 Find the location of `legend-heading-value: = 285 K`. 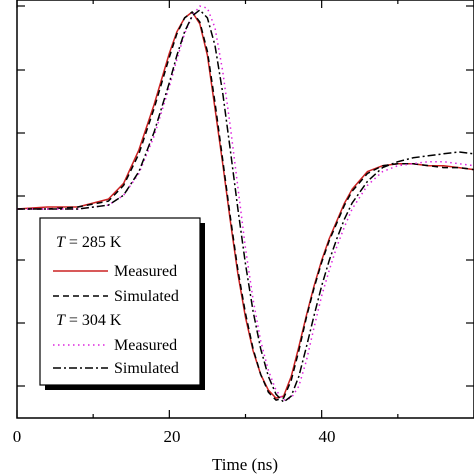

legend-heading-value: = 285 K is located at coordinates (93, 242).